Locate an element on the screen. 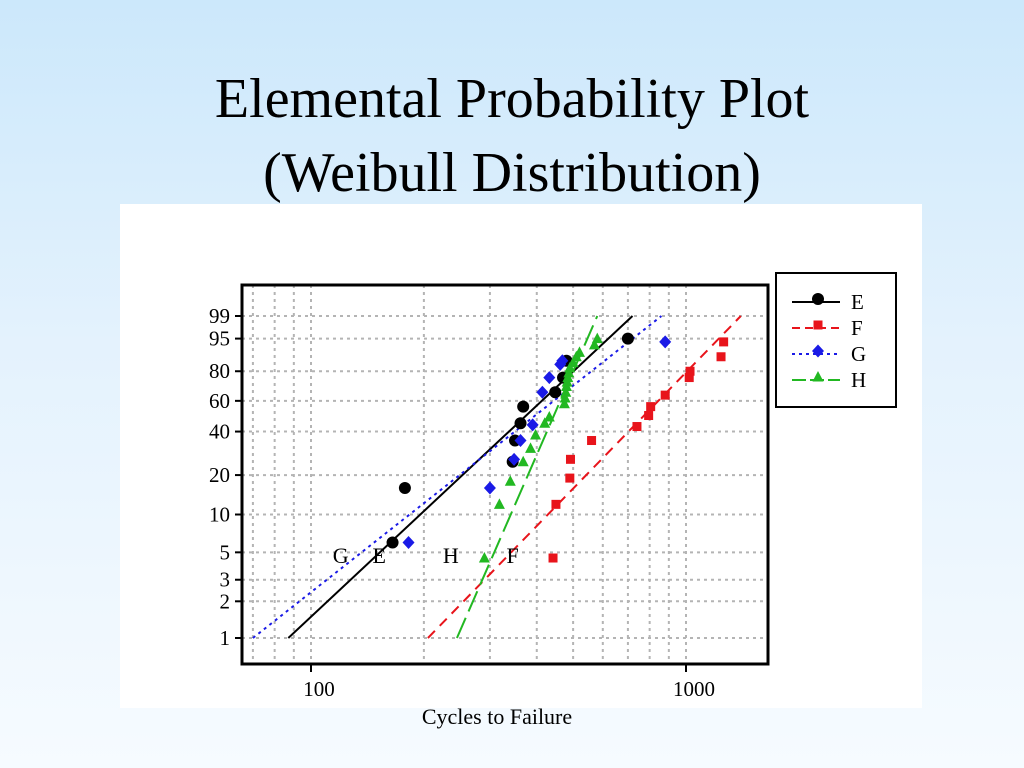 This screenshot has width=1024, height=768. x-tick-label: 100 is located at coordinates (319, 689).